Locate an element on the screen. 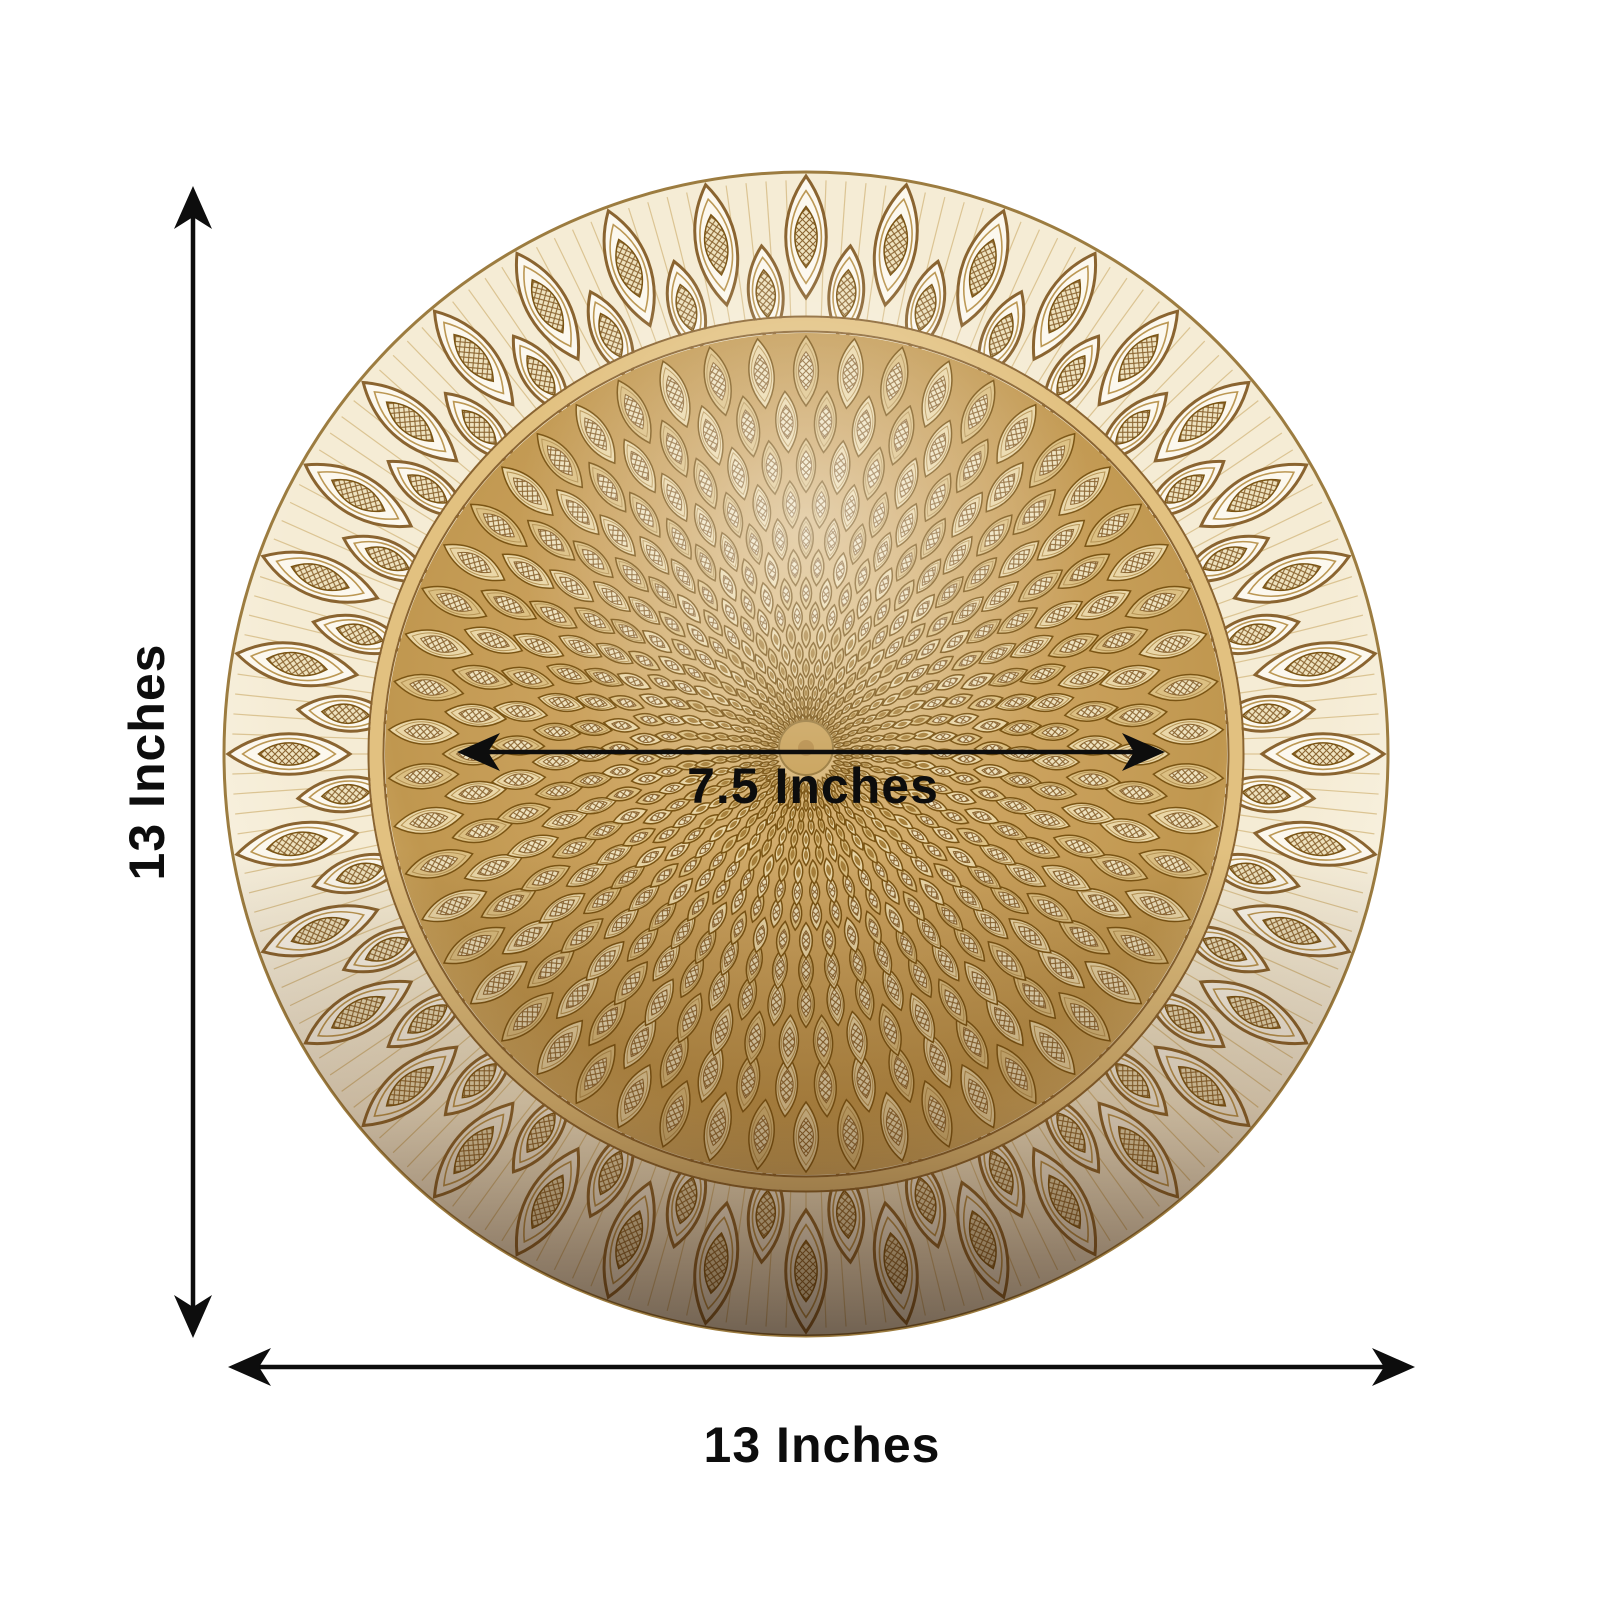 The image size is (1600, 1600). width-dimension-label: 13 Inches is located at coordinates (822, 1445).